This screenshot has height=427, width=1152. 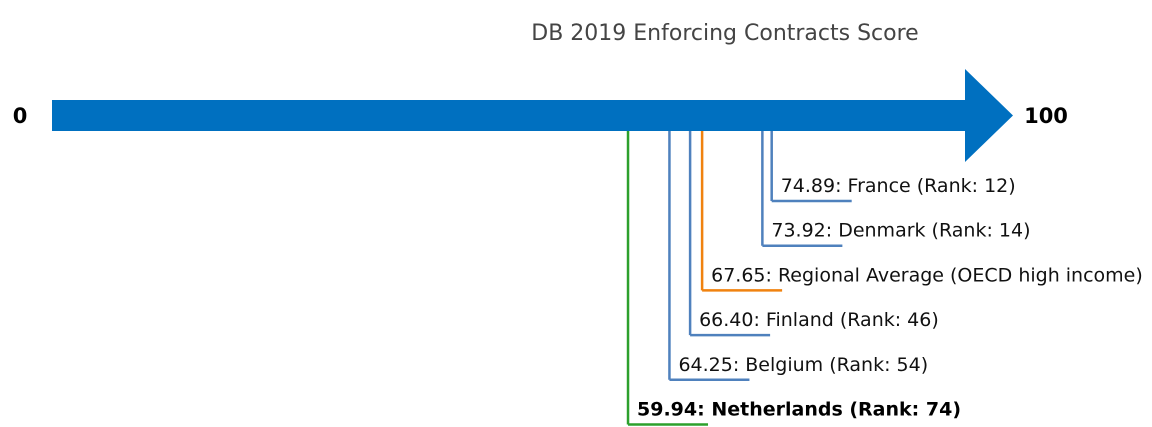 What do you see at coordinates (20, 116) in the screenshot?
I see `scale-min-label: 0` at bounding box center [20, 116].